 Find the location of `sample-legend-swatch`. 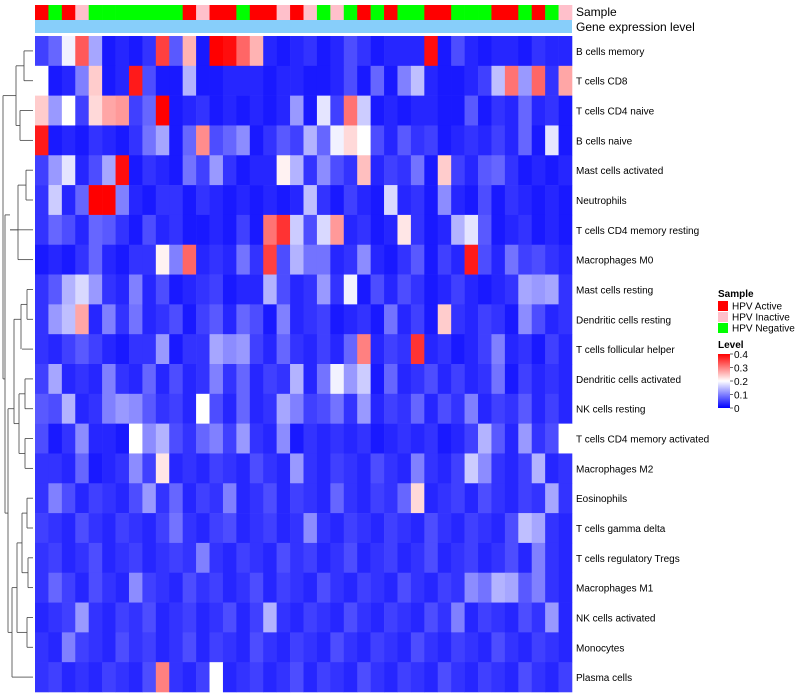

sample-legend-swatch is located at coordinates (723, 328).